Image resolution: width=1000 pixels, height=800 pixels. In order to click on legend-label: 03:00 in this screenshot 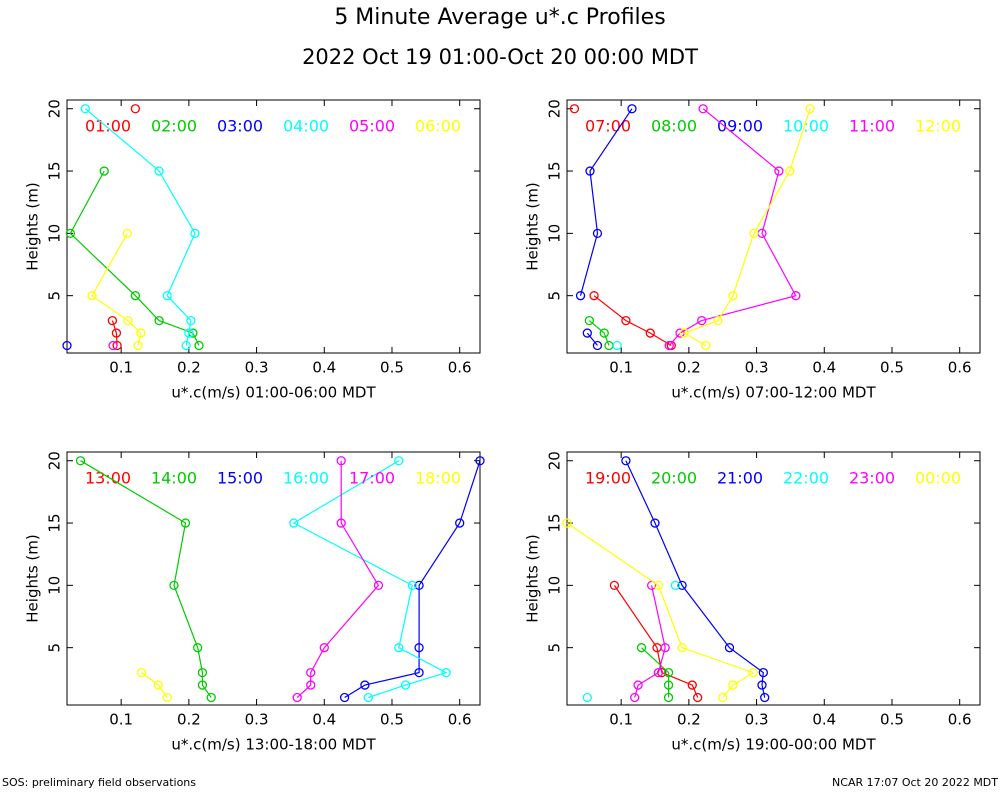, I will do `click(240, 126)`.